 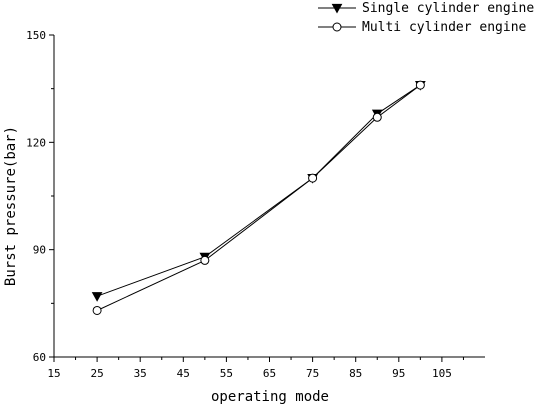 I want to click on legend-label: Single cylinder engine, so click(x=448, y=8).